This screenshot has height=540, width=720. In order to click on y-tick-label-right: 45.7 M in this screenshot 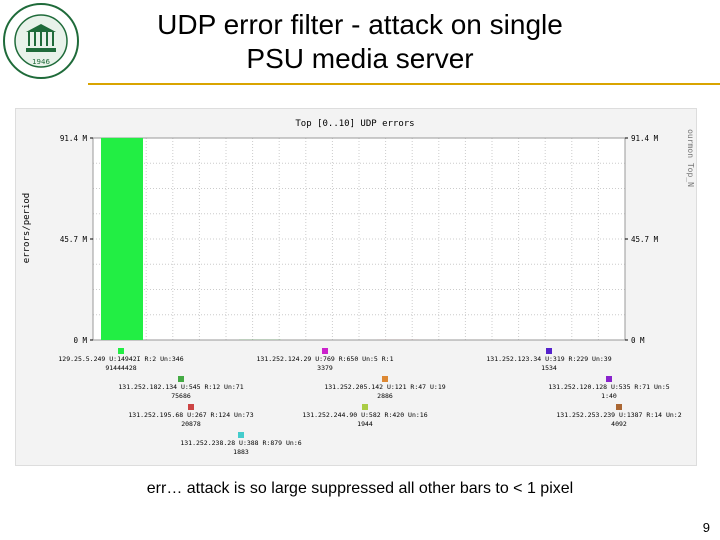, I will do `click(645, 239)`.